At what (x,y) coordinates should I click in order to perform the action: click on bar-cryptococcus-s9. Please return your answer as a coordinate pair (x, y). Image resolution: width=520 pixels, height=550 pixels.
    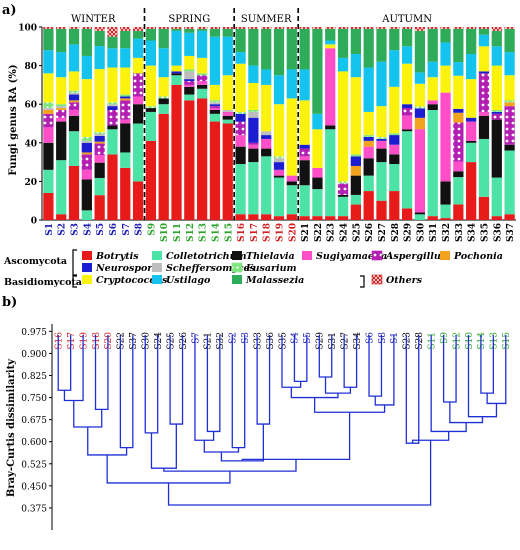
    Looking at the image, I should click on (151, 86).